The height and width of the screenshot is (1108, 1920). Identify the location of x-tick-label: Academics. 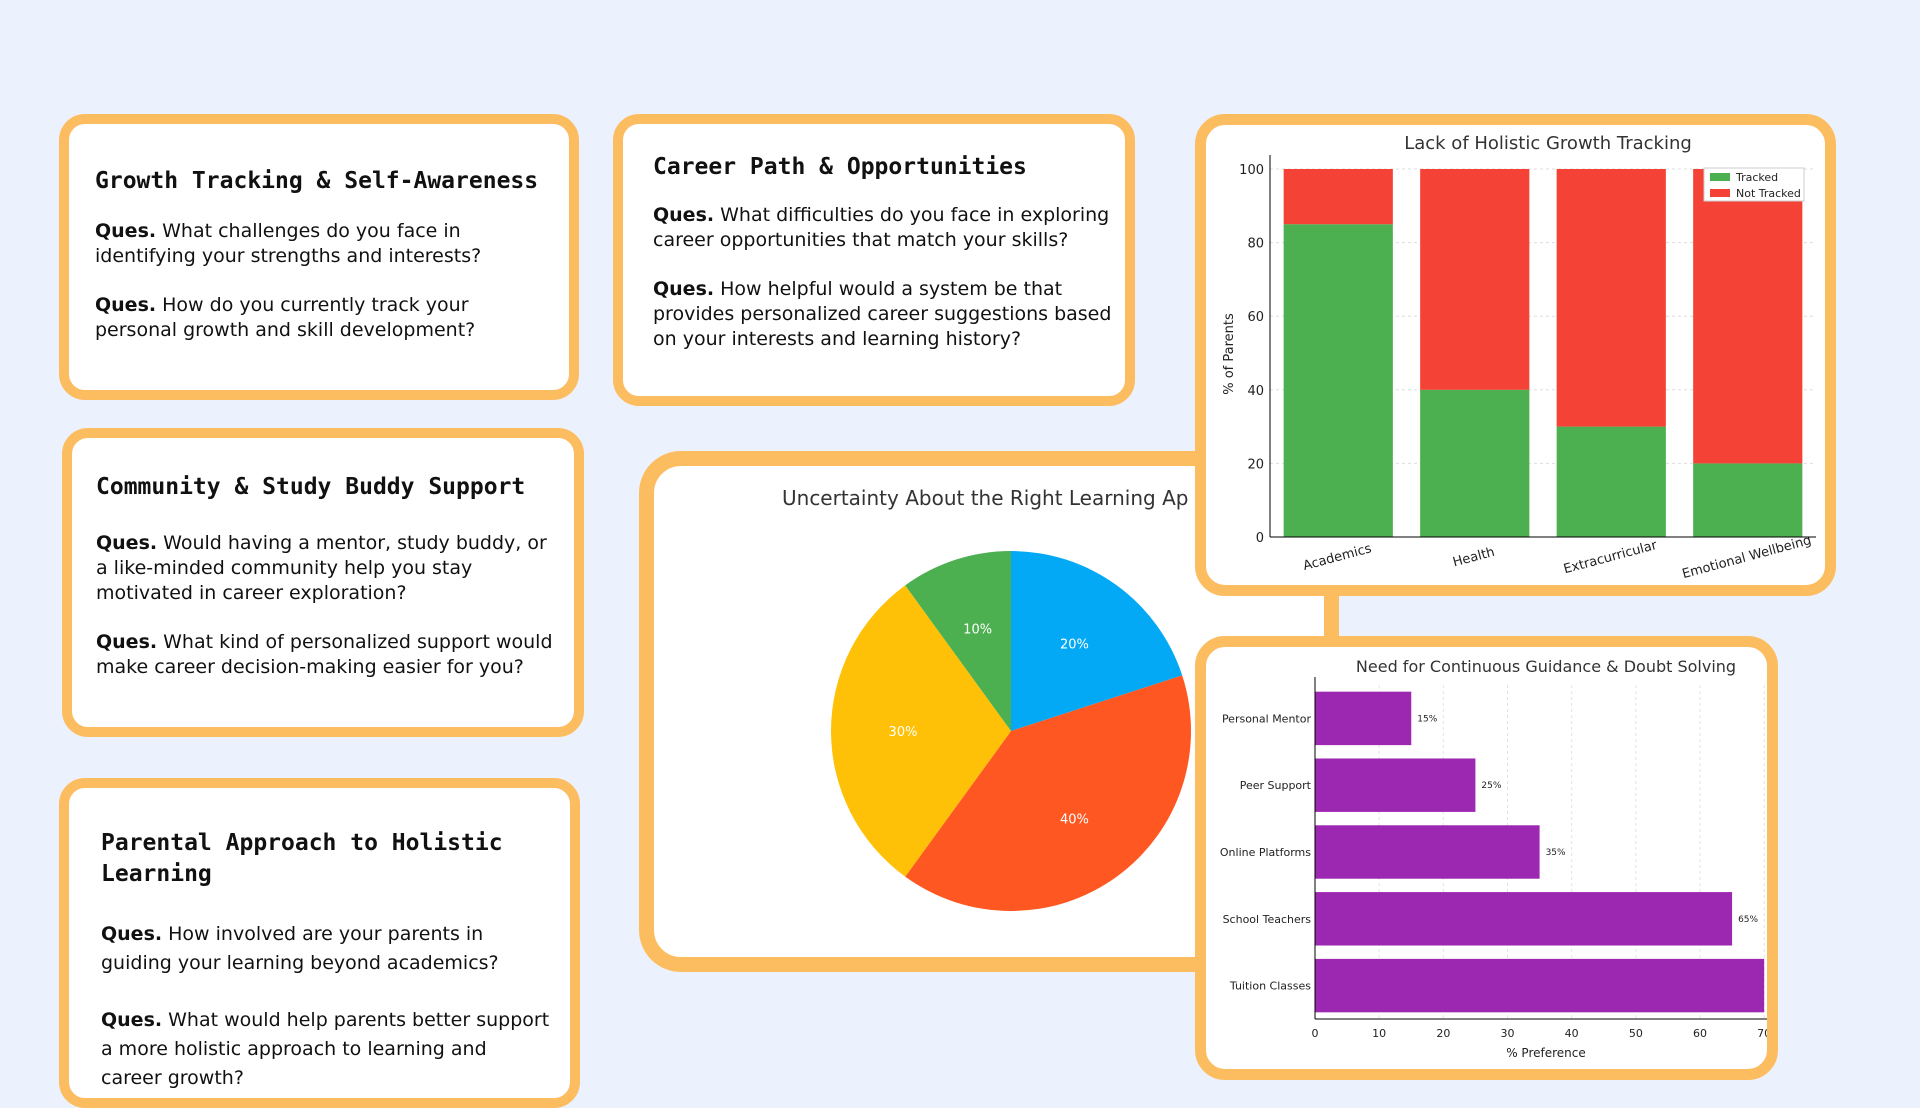
(1337, 557).